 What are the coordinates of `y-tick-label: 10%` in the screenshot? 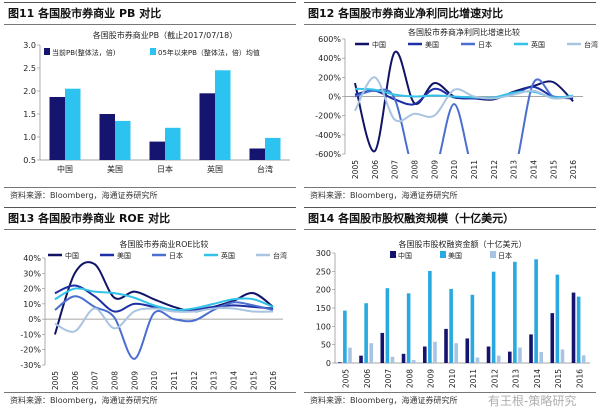 It's located at (32, 304).